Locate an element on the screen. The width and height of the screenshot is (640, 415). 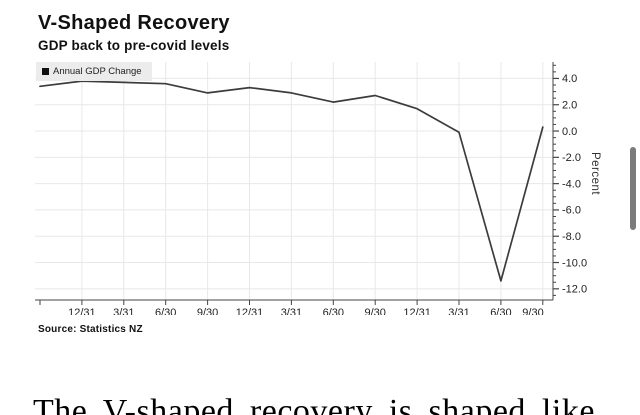
source-text: Source: Statistics NZ is located at coordinates (90, 329).